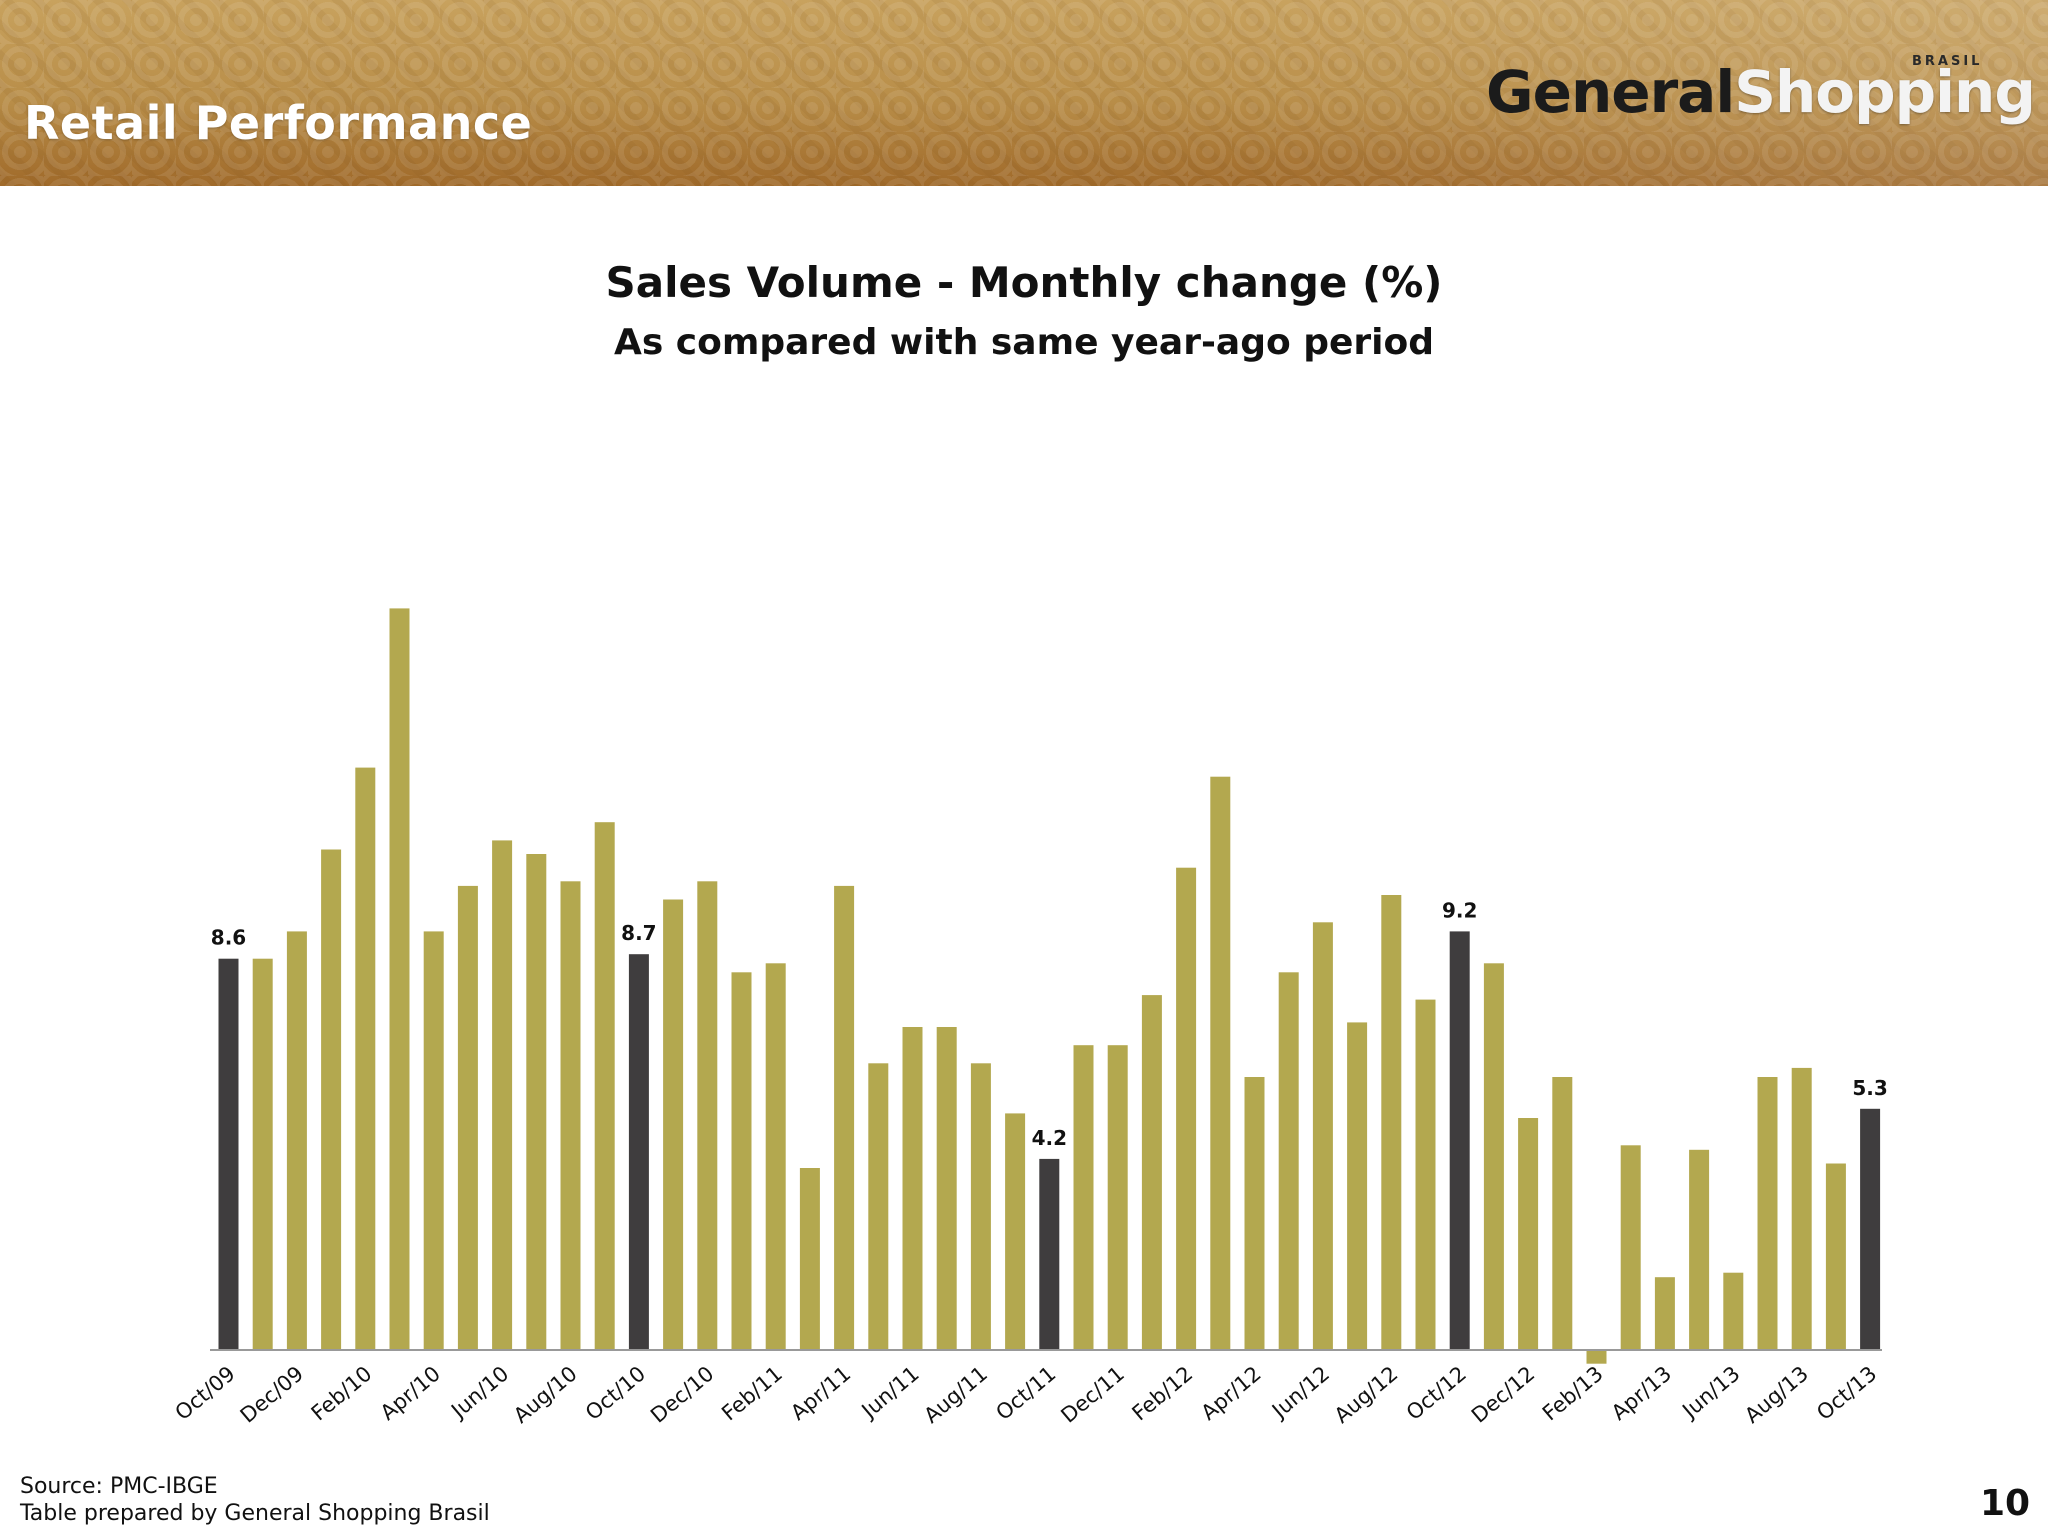 The width and height of the screenshot is (2048, 1536). Describe the element at coordinates (1436, 1392) in the screenshot. I see `tick-label: Oct/12` at that location.